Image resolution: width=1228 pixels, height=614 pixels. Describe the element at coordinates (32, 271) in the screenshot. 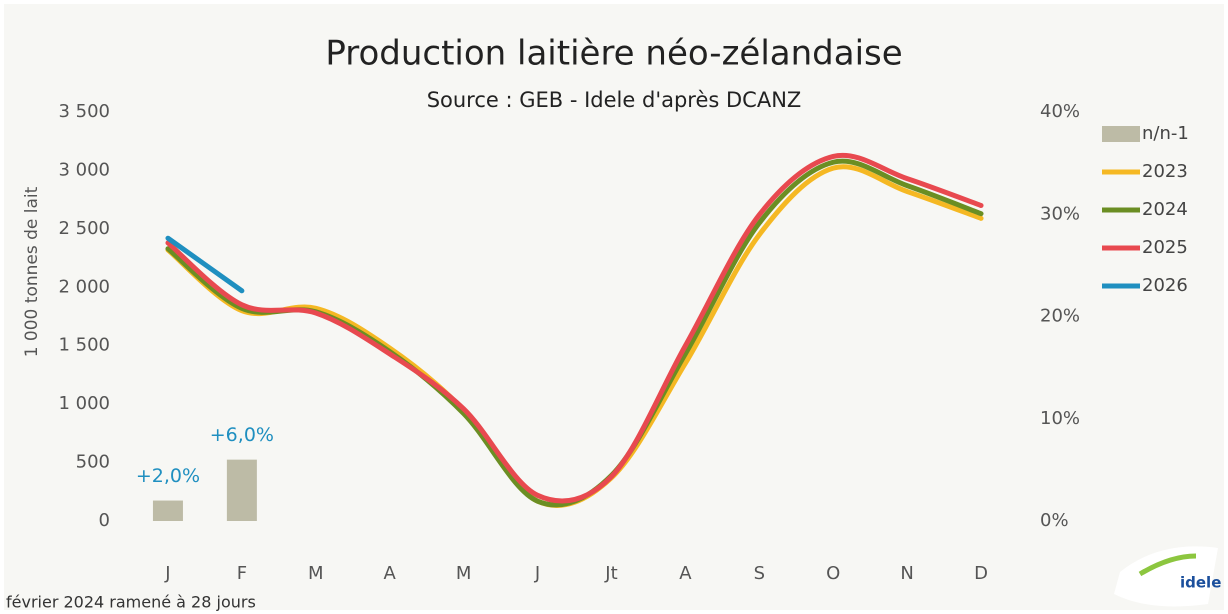

I see `y-axis-label: 1 000 tonnes de lait` at that location.